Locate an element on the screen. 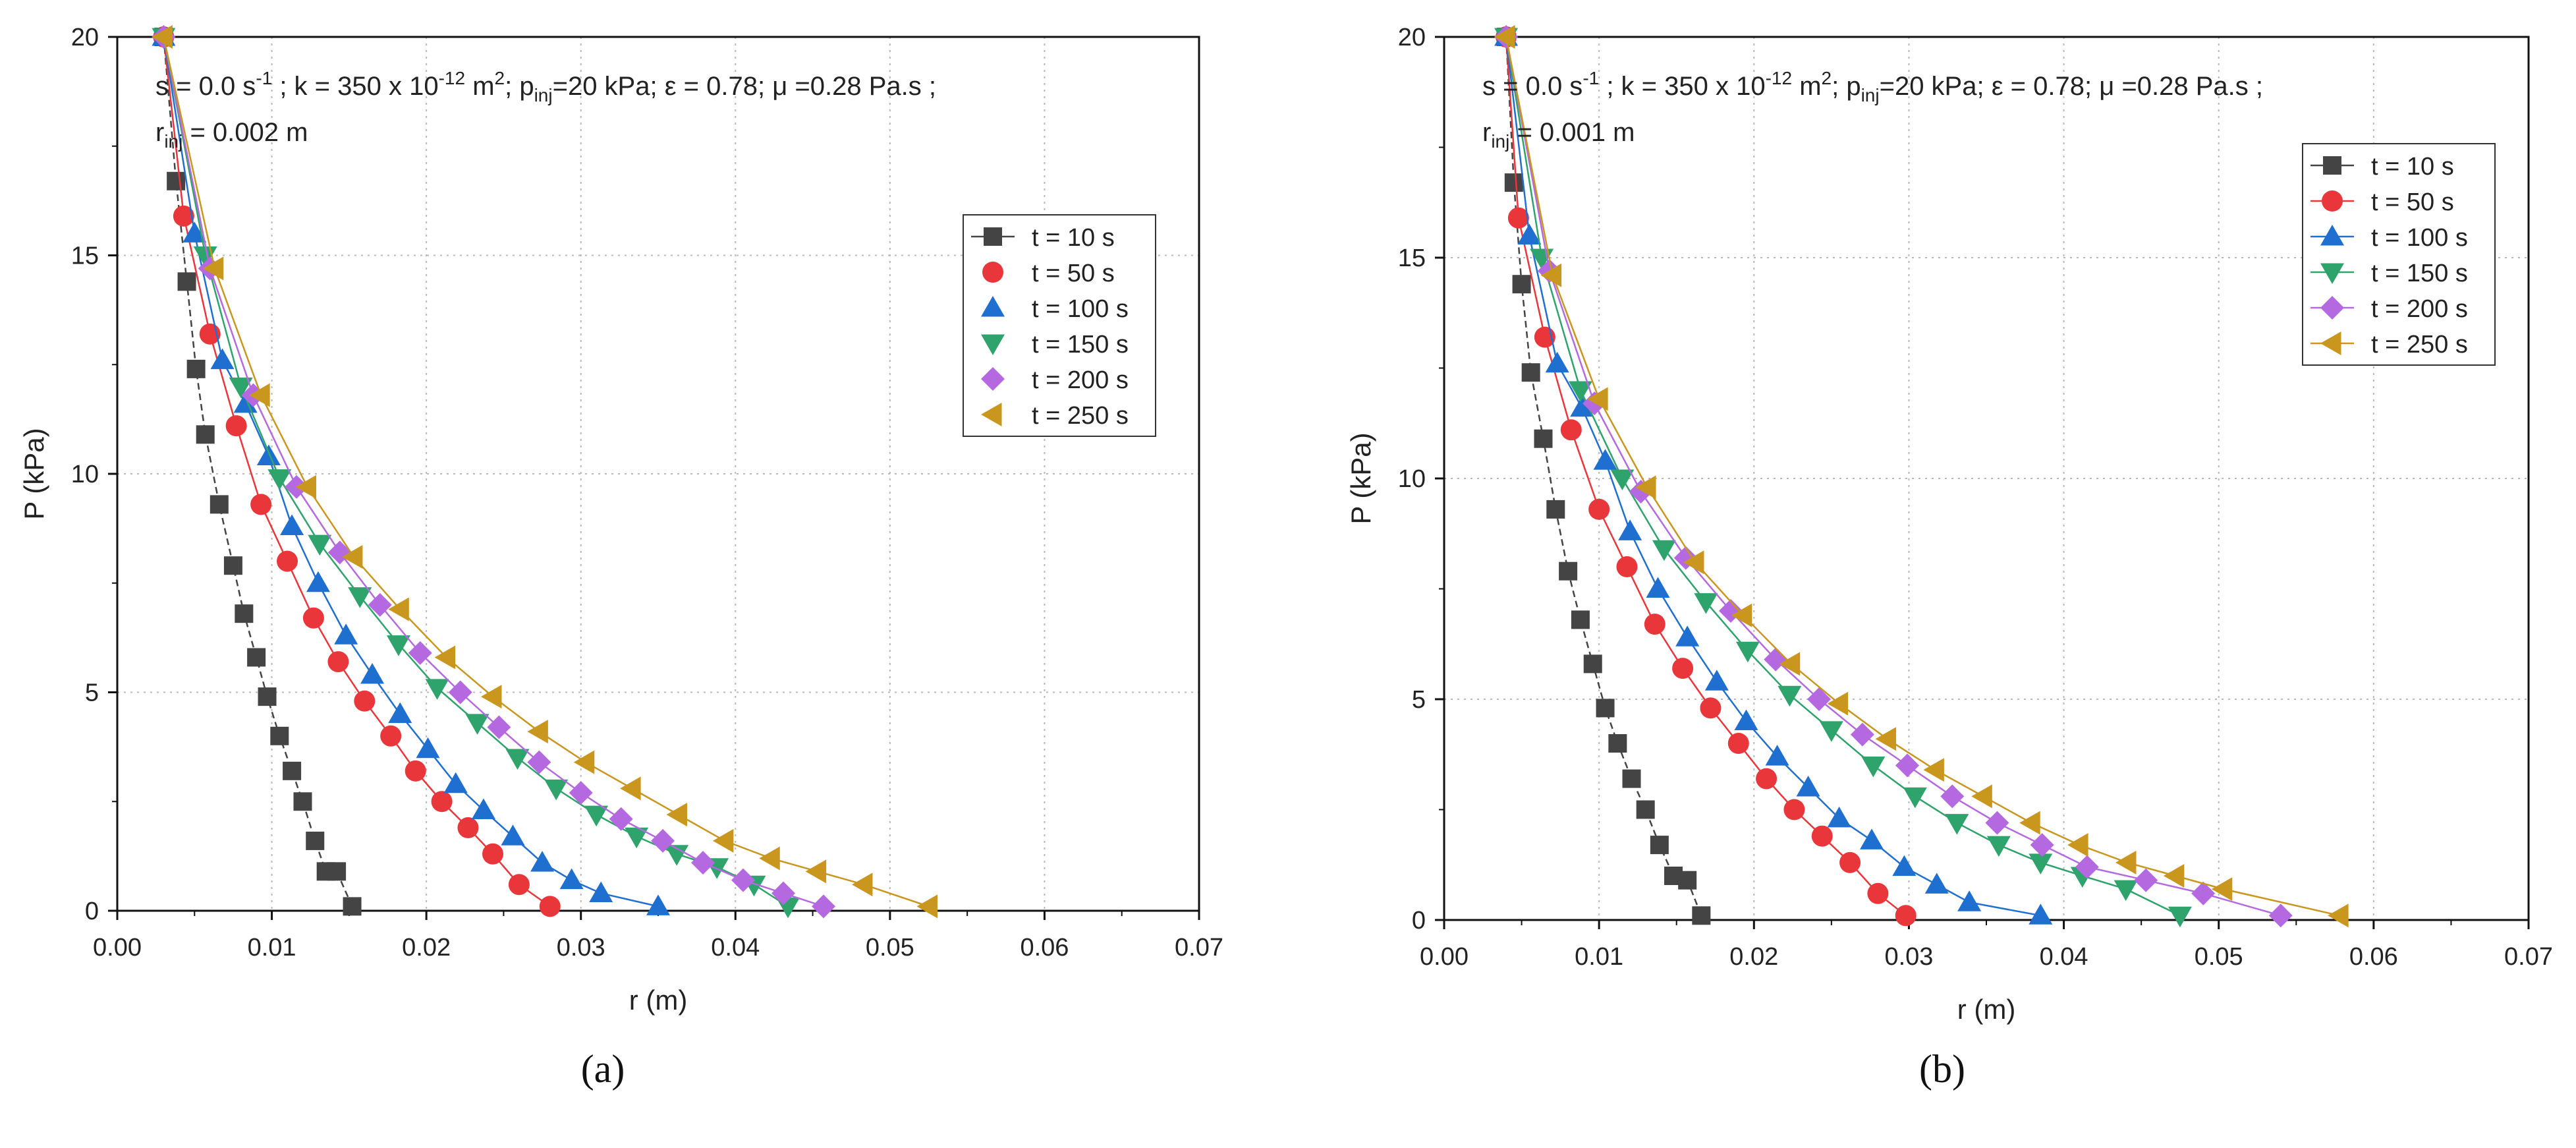 The width and height of the screenshot is (2576, 1148). y-tick-label: 10 is located at coordinates (1412, 479).